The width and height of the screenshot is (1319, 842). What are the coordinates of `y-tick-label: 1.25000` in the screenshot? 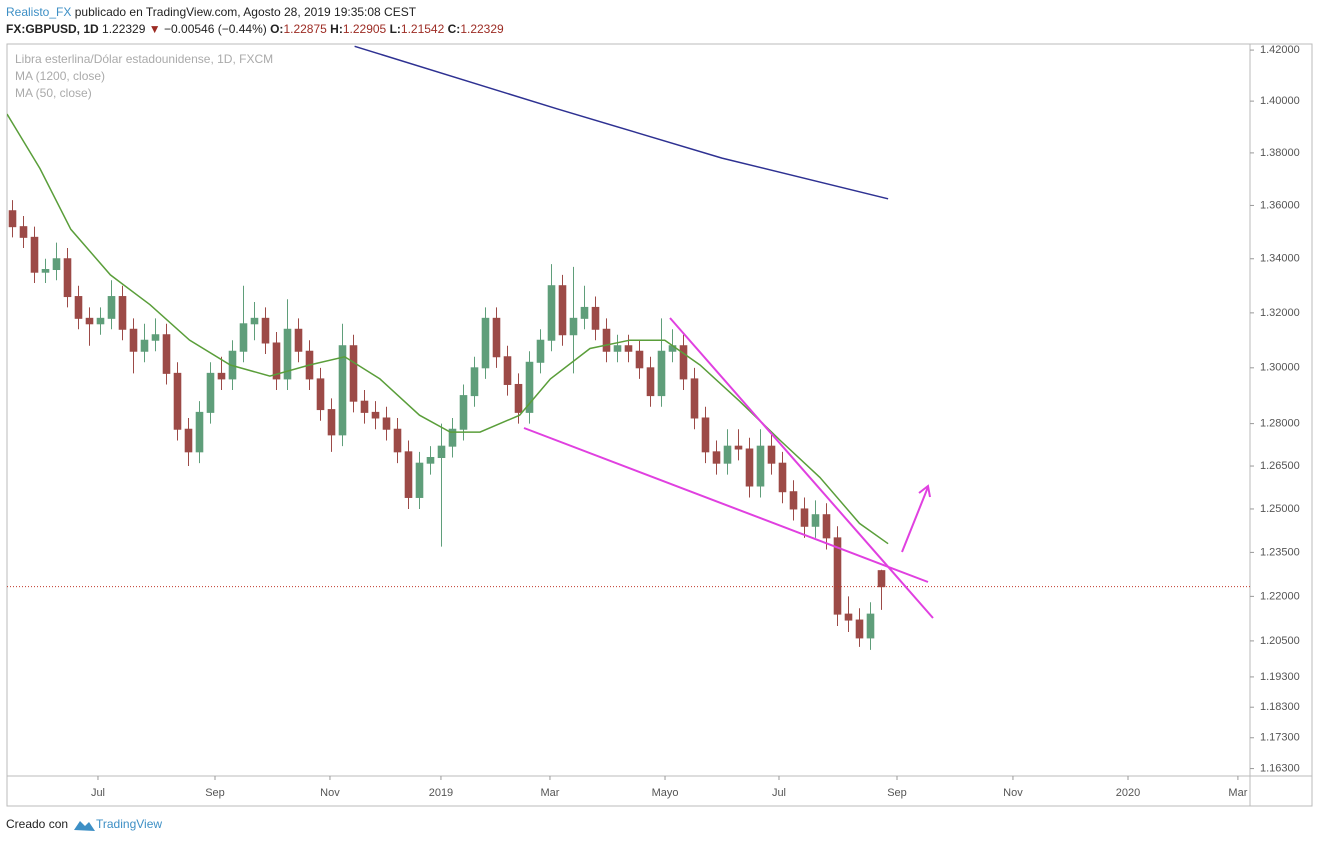 It's located at (1280, 509).